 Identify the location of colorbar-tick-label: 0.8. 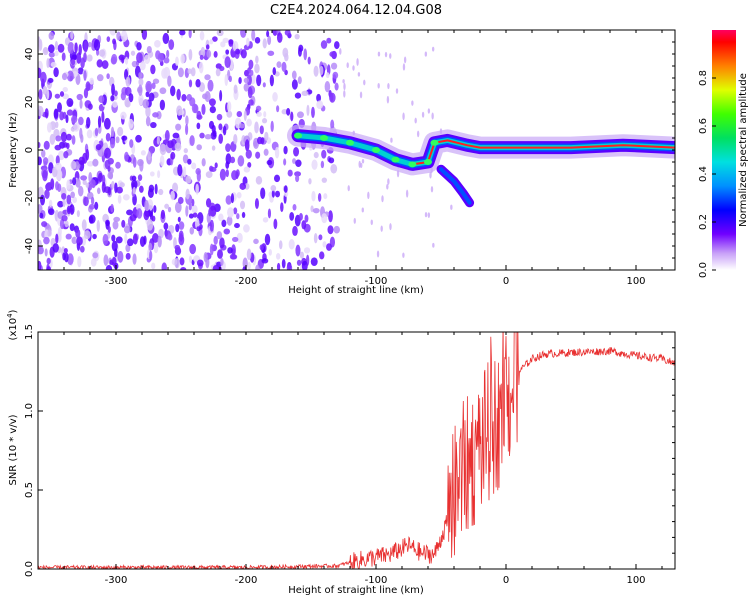
(703, 78).